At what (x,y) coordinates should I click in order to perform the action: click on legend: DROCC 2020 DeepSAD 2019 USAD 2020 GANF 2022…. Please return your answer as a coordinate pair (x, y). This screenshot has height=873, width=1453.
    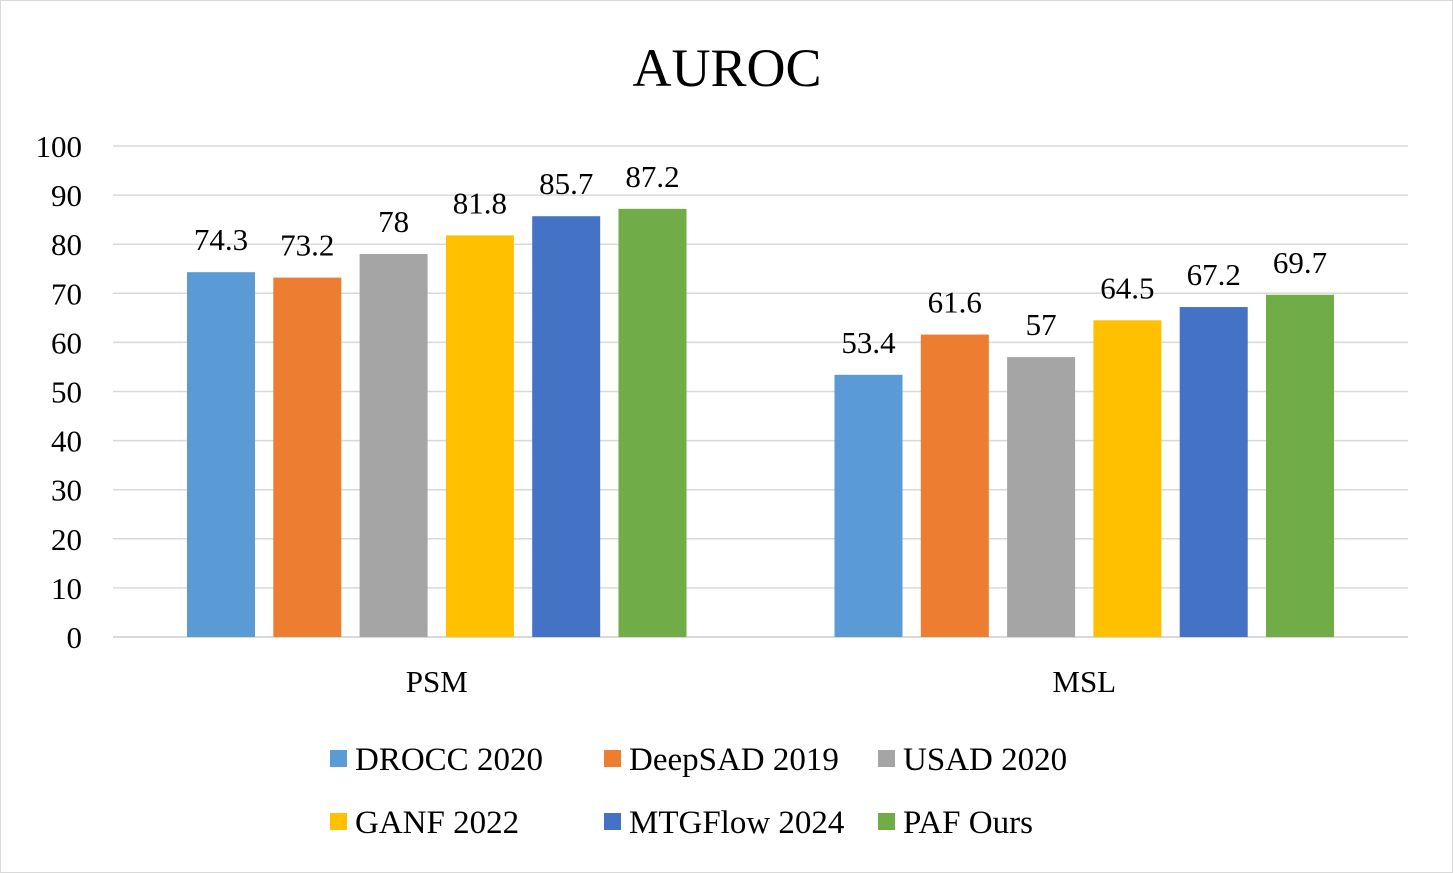
    Looking at the image, I should click on (698, 791).